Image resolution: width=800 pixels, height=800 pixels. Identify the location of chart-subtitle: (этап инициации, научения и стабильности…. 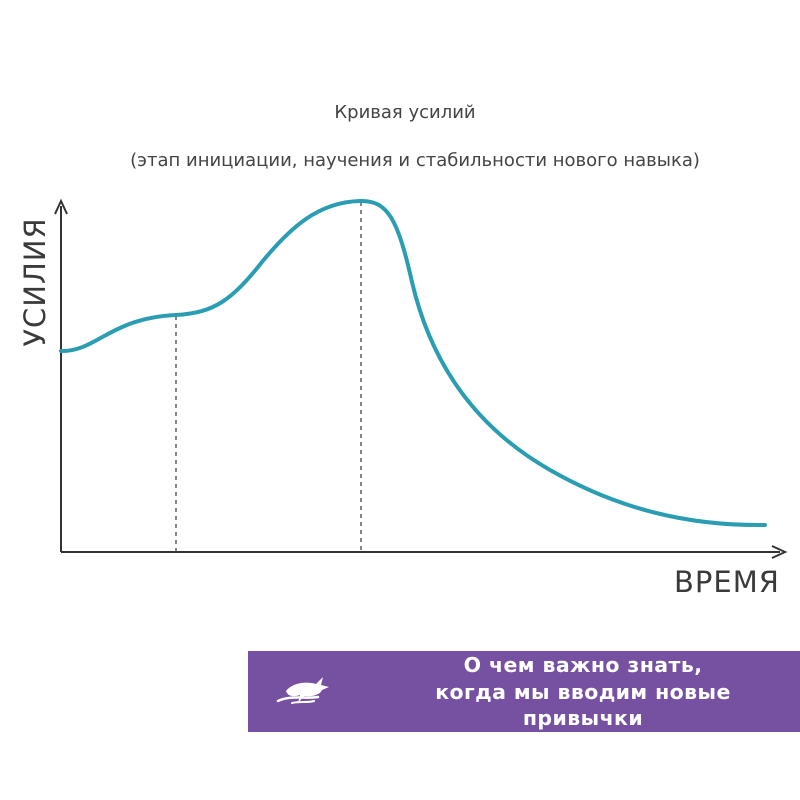
(415, 160).